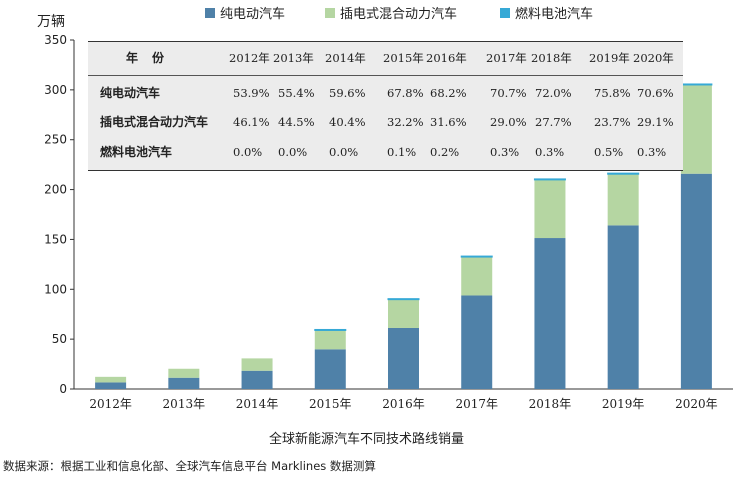 Image resolution: width=733 pixels, height=478 pixels. Describe the element at coordinates (347, 122) in the screenshot. I see `table-cell: 40.4%` at that location.